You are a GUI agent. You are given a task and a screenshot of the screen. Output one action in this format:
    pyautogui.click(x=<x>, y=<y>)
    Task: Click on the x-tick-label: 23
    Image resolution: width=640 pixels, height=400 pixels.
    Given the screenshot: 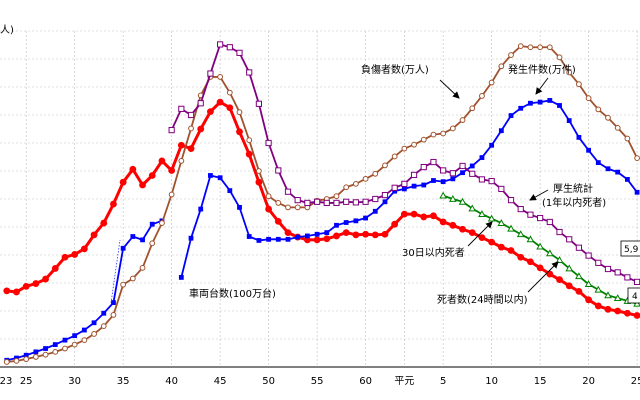 What is the action you would take?
    pyautogui.click(x=6, y=381)
    